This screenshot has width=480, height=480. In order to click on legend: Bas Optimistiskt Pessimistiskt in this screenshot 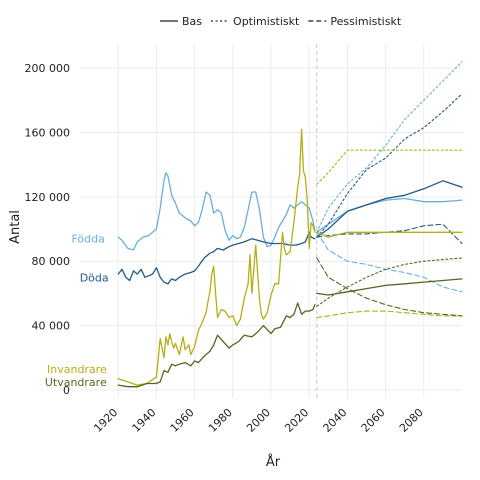, I will do `click(281, 21)`.